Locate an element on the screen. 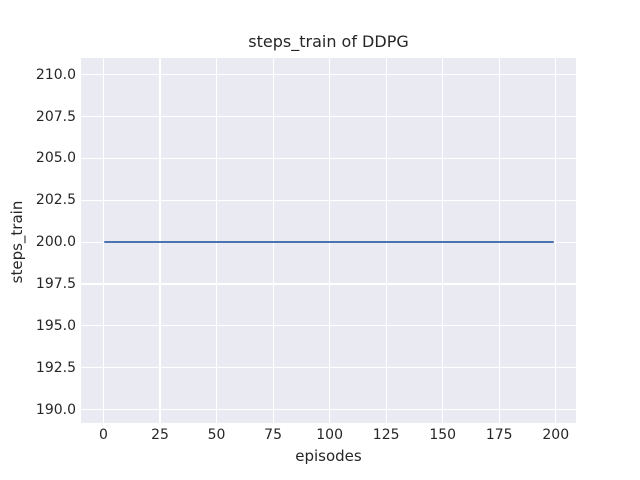  x-tick-label: 50 is located at coordinates (216, 435).